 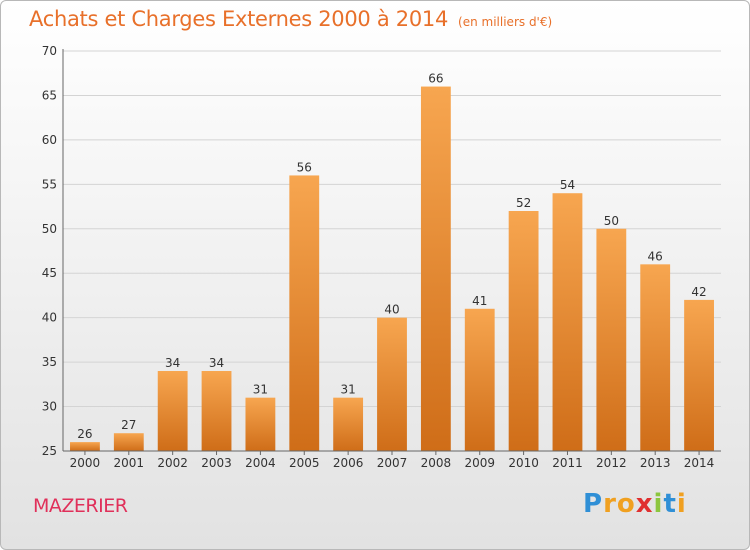 I want to click on logo-letter: o, so click(x=626, y=504).